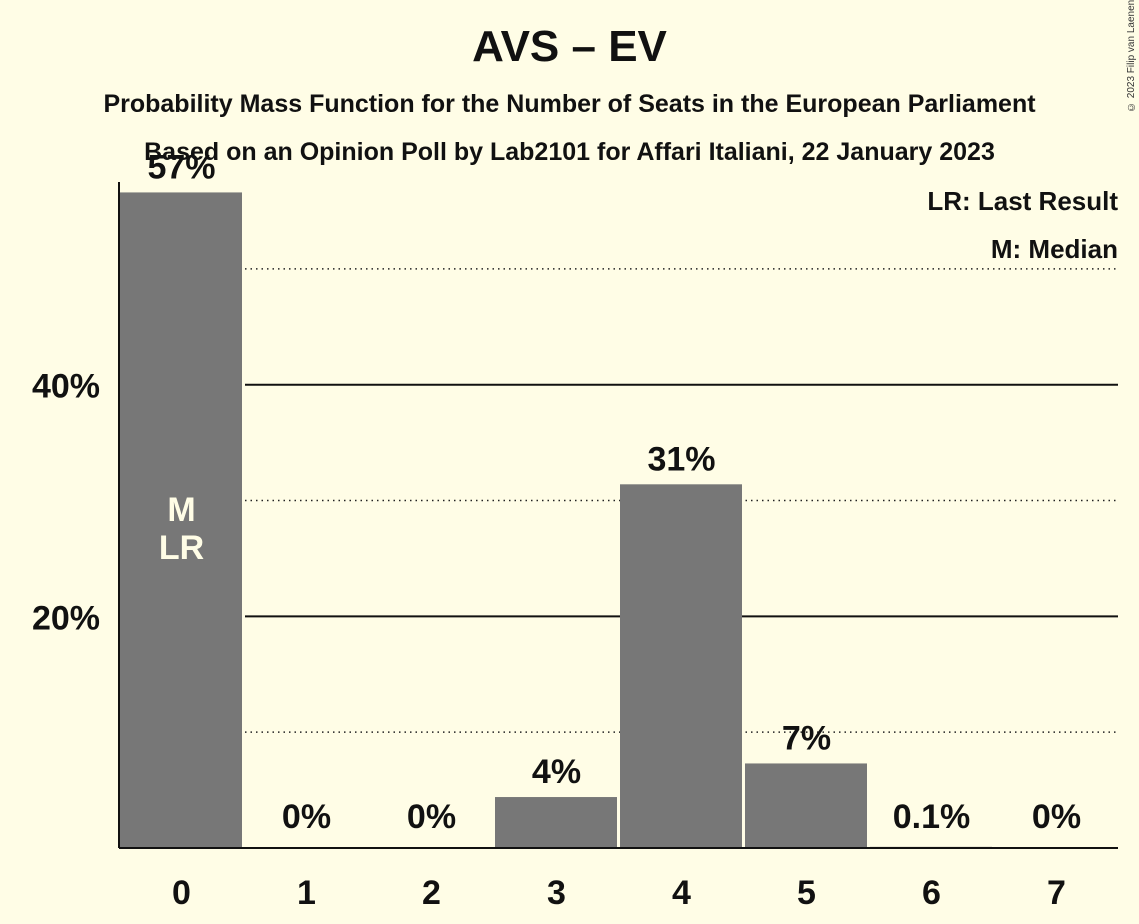 This screenshot has height=924, width=1139. Describe the element at coordinates (932, 817) in the screenshot. I see `bar-value-label: 0.1%` at that location.